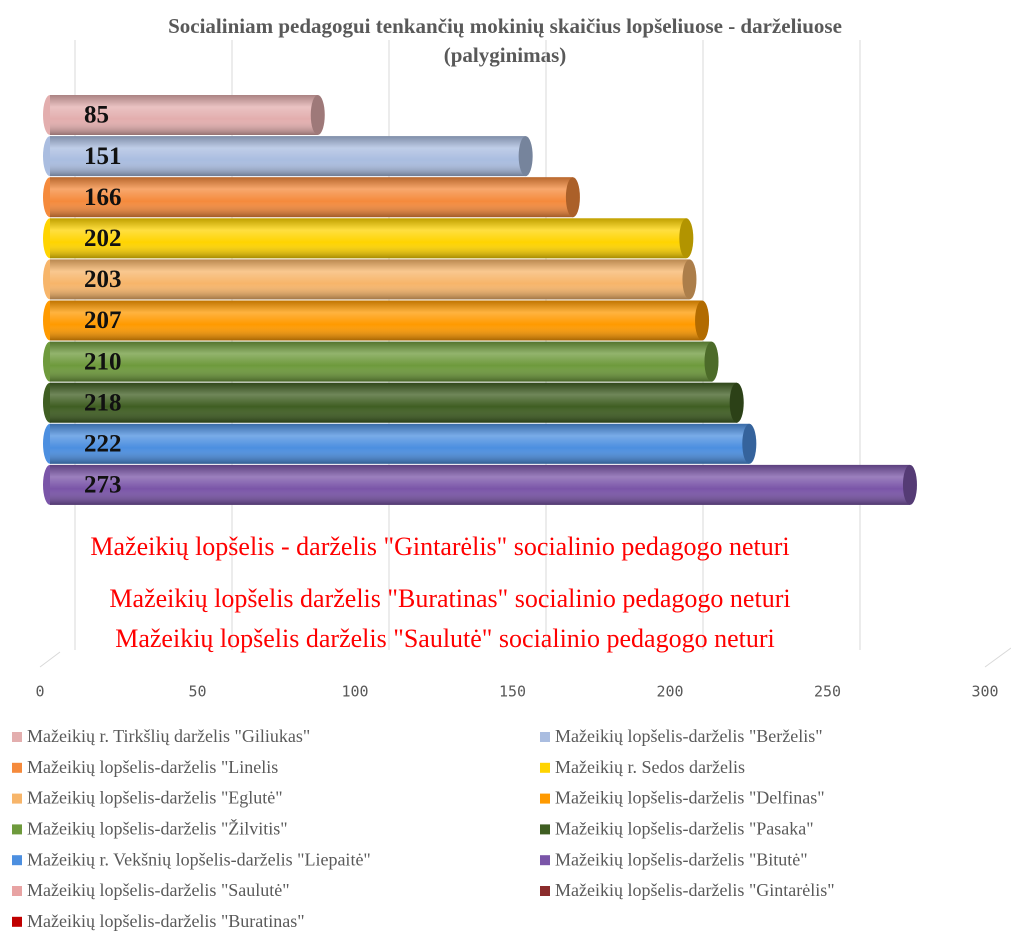  Describe the element at coordinates (166, 921) in the screenshot. I see `legend-label: Mažeikių lopšelis-darželis "Buratinas"` at that location.